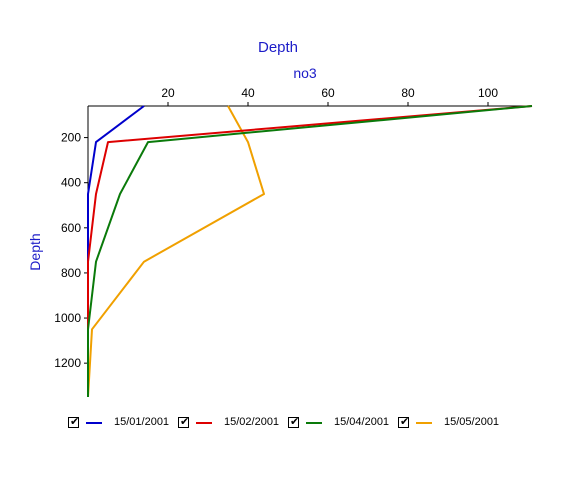 This screenshot has height=477, width=562. I want to click on legend-label: 15/02/2001, so click(252, 422).